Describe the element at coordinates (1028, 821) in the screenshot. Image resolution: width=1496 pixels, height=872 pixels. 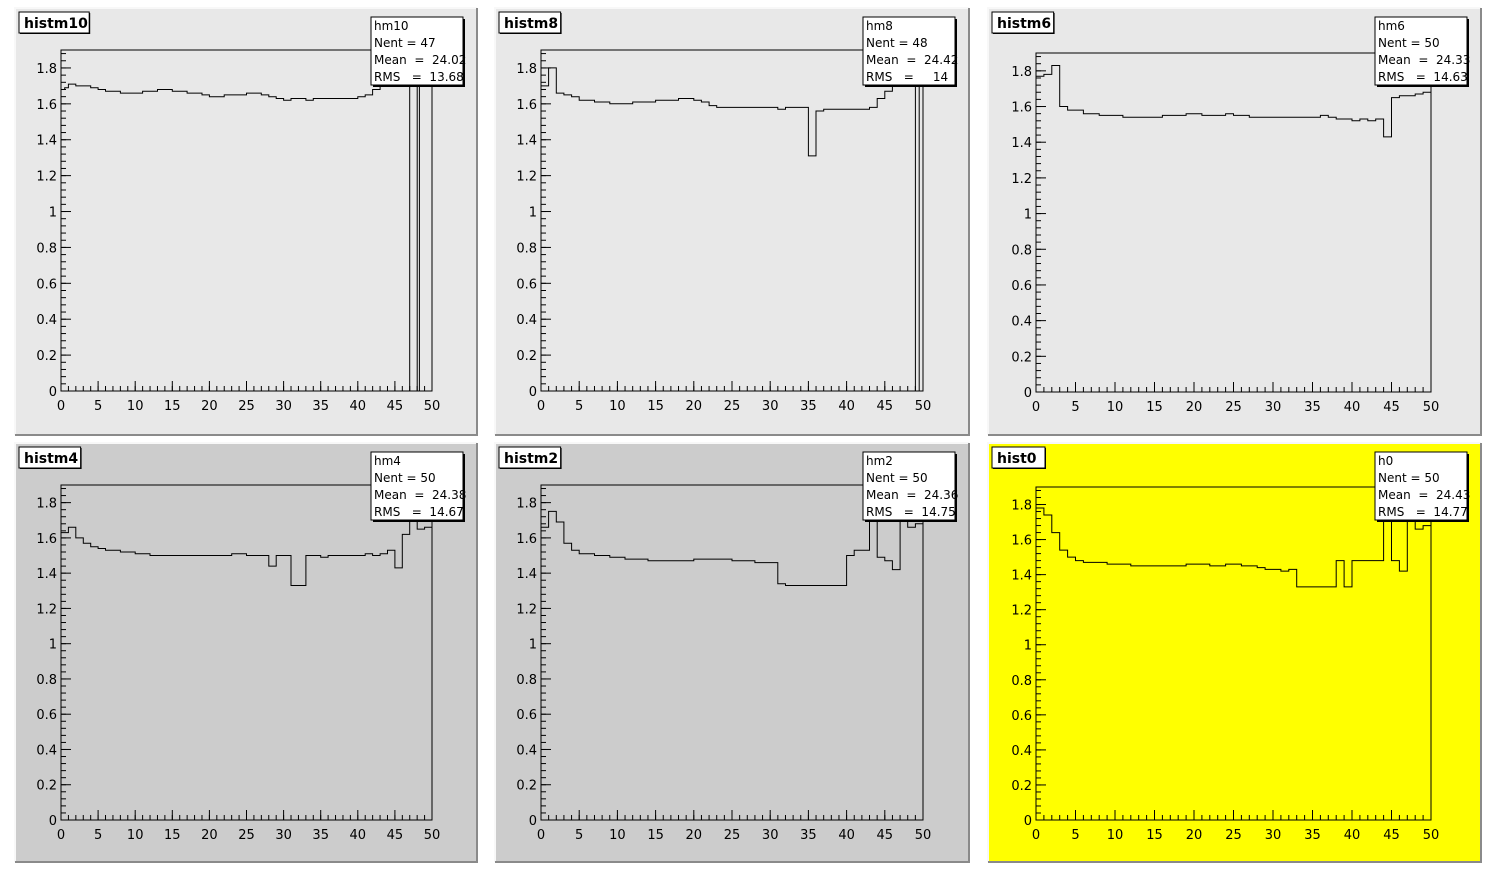
I see `y-tick-label: 0` at that location.